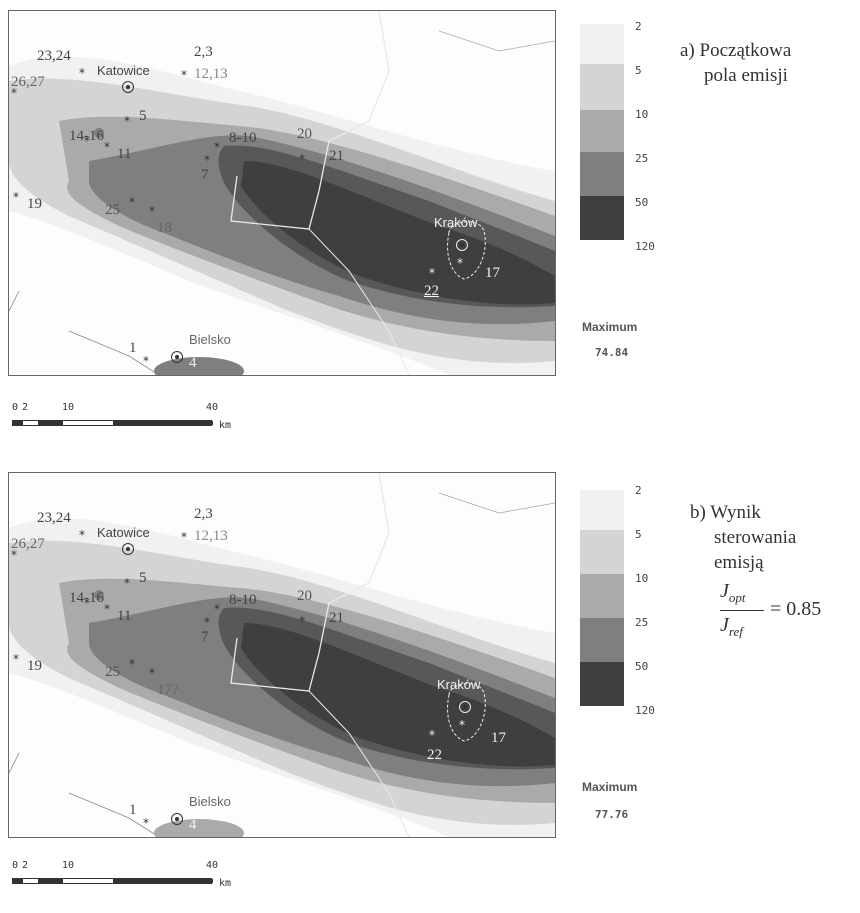 The height and width of the screenshot is (913, 860). Describe the element at coordinates (615, 140) in the screenshot. I see `legend-a: 2 5 10 25 50 120` at that location.